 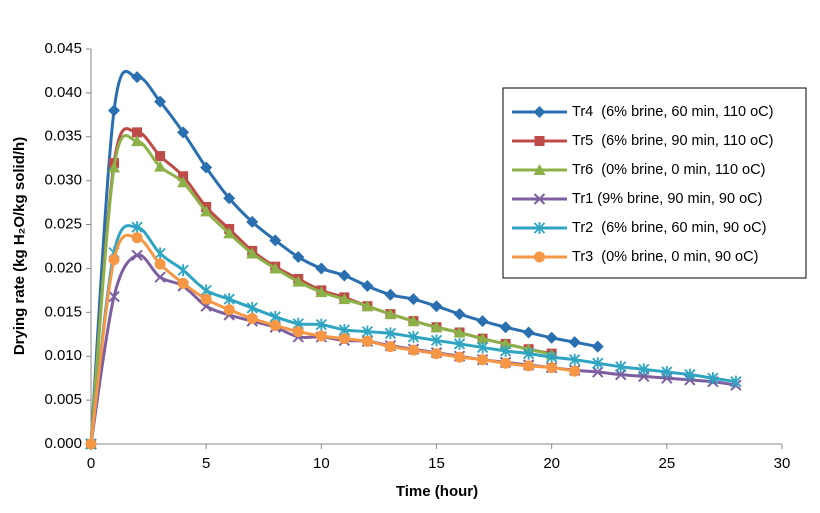 What do you see at coordinates (666, 463) in the screenshot?
I see `x-tick-label: 25` at bounding box center [666, 463].